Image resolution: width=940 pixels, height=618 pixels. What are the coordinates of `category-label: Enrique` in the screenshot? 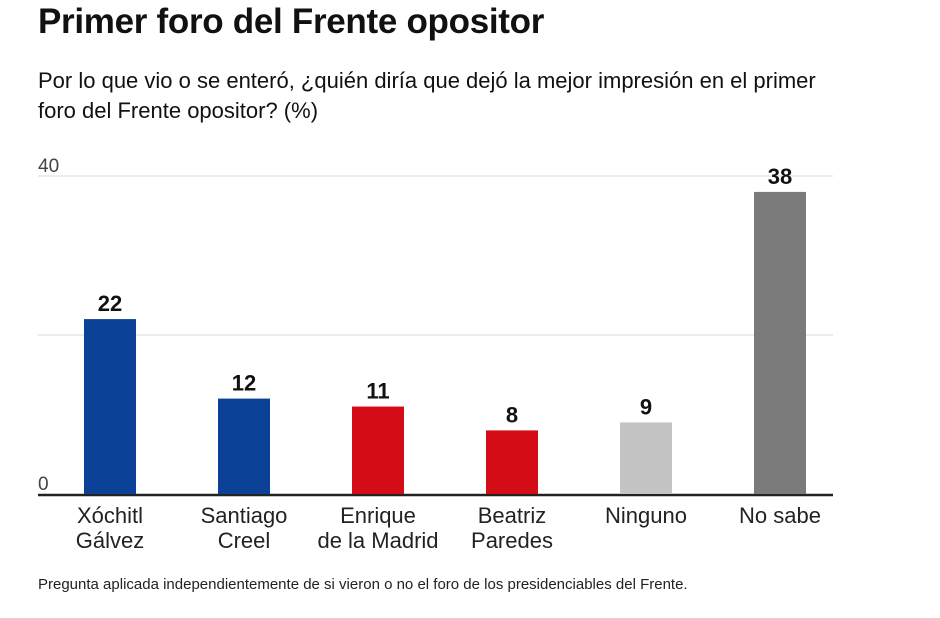 It's located at (378, 515).